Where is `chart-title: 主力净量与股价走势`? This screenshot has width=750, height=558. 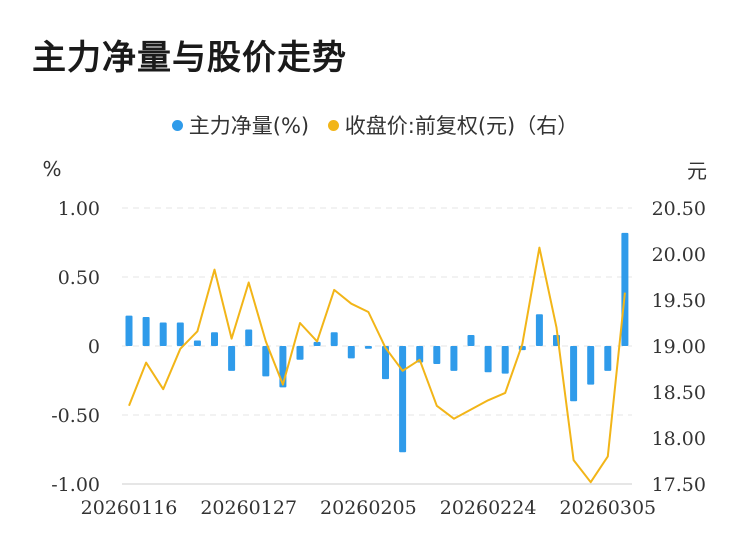
chart-title: 主力净量与股价走势 is located at coordinates (189, 58).